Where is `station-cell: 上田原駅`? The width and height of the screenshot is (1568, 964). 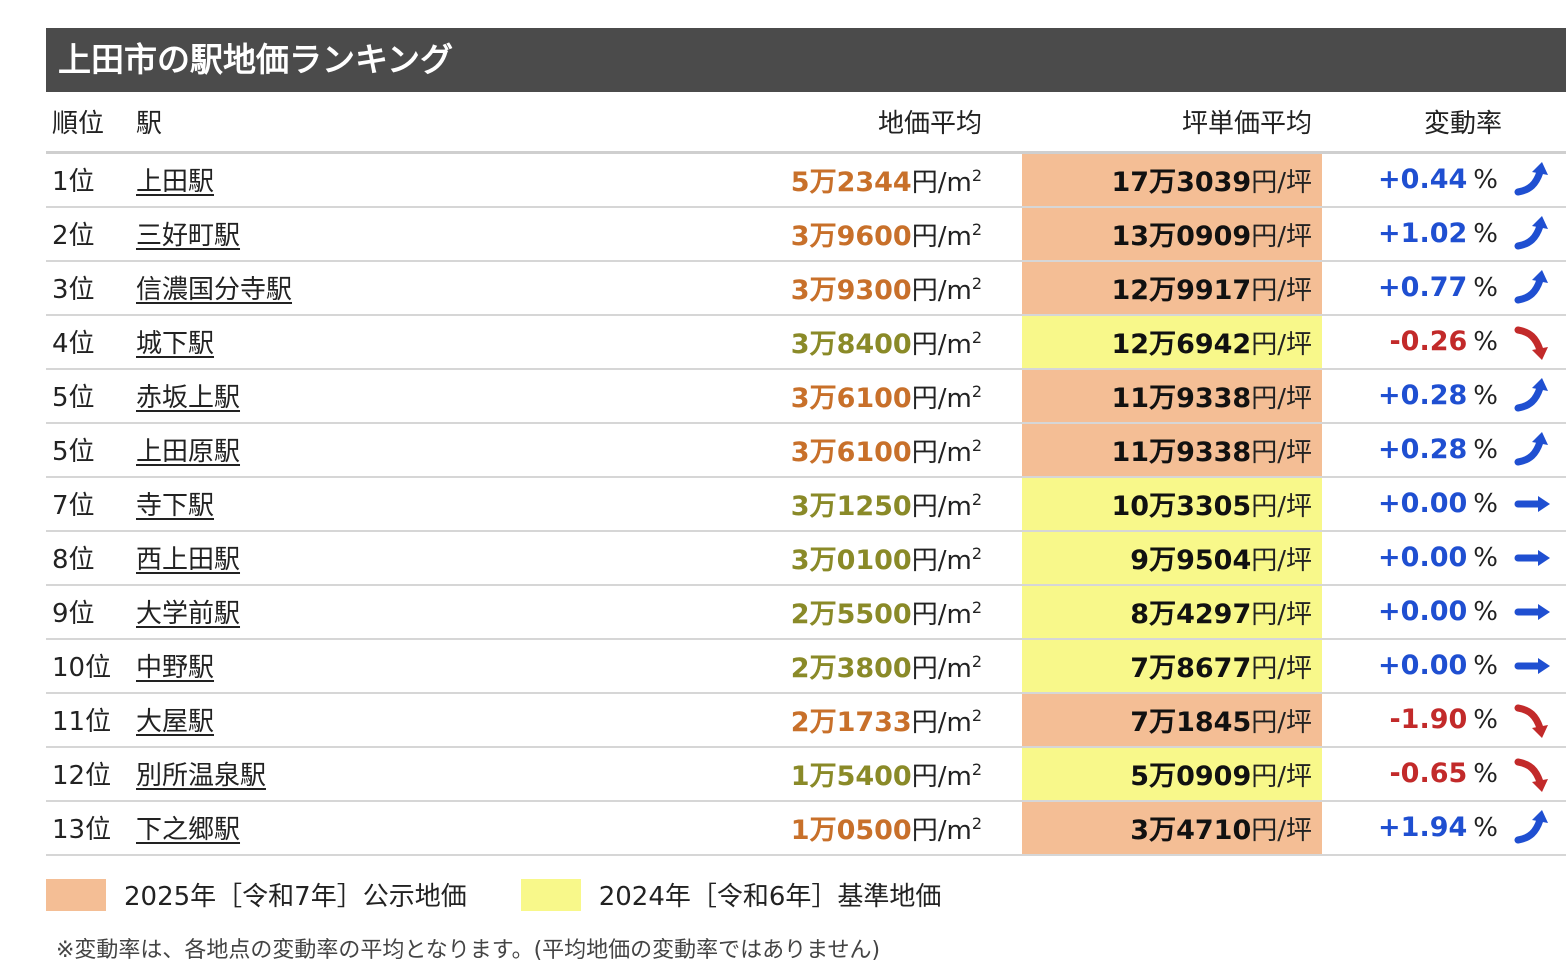
station-cell: 上田原駅 is located at coordinates (416, 450).